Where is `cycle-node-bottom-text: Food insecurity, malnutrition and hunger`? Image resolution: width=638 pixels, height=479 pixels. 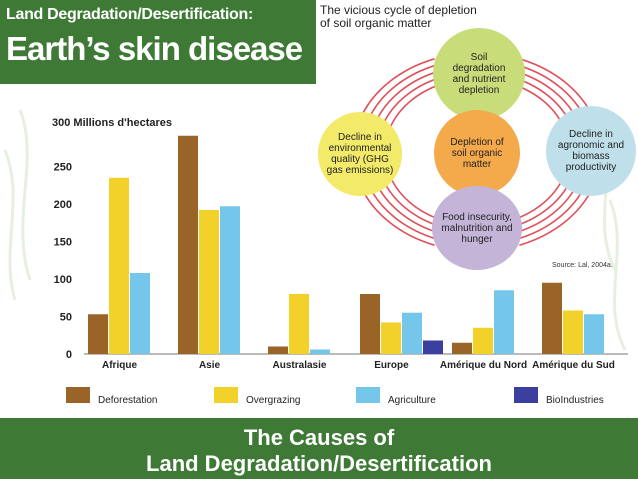 cycle-node-bottom-text: Food insecurity, malnutrition and hunger is located at coordinates (477, 228).